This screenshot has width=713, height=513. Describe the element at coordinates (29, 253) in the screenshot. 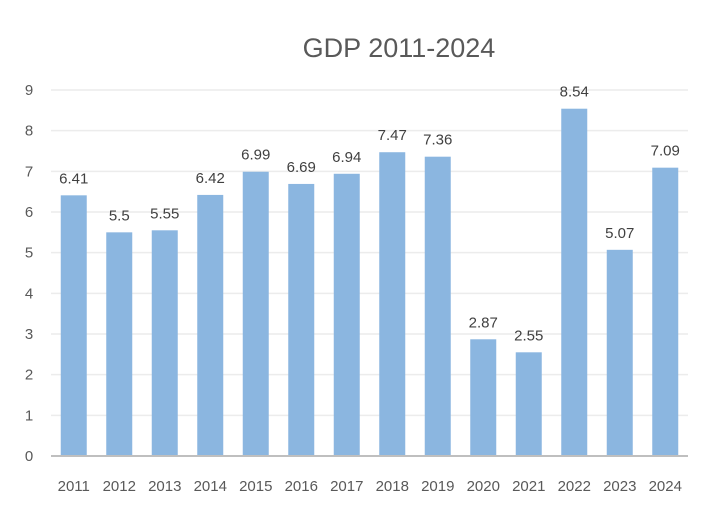

I see `y-tick-label: 5` at that location.